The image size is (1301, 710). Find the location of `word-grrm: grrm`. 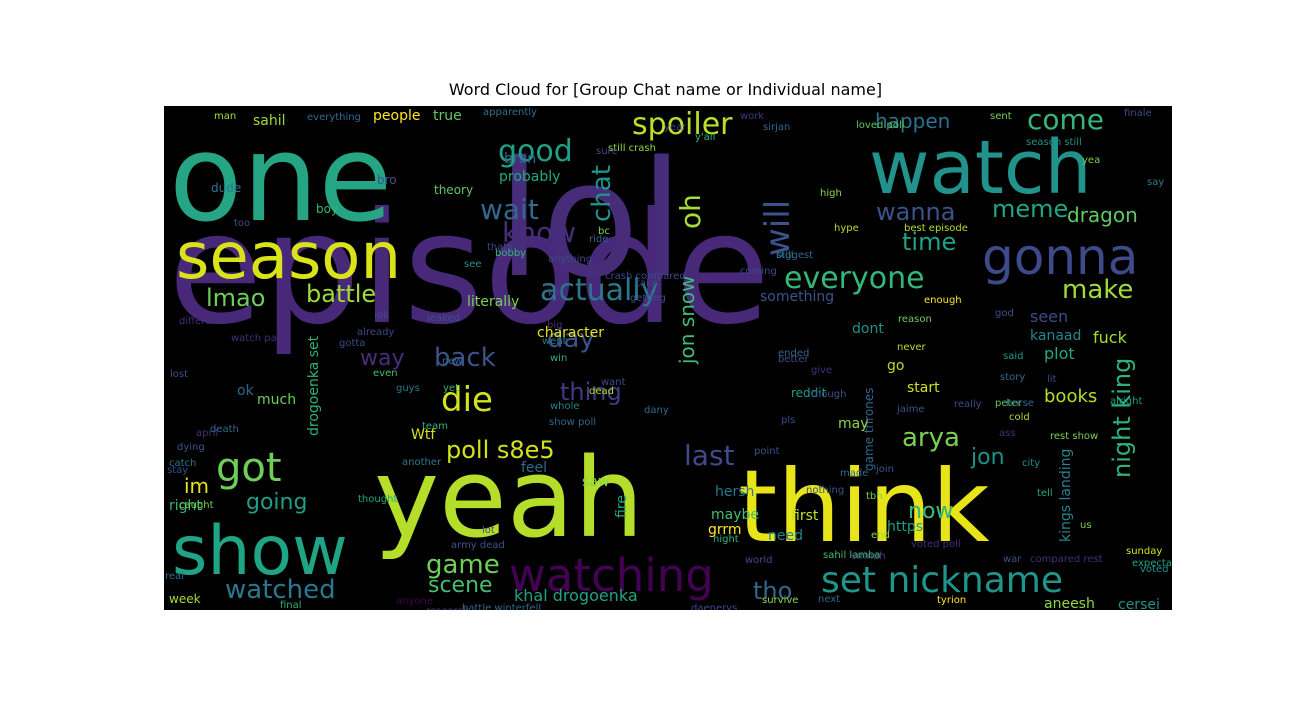

word-grrm: grrm is located at coordinates (725, 530).